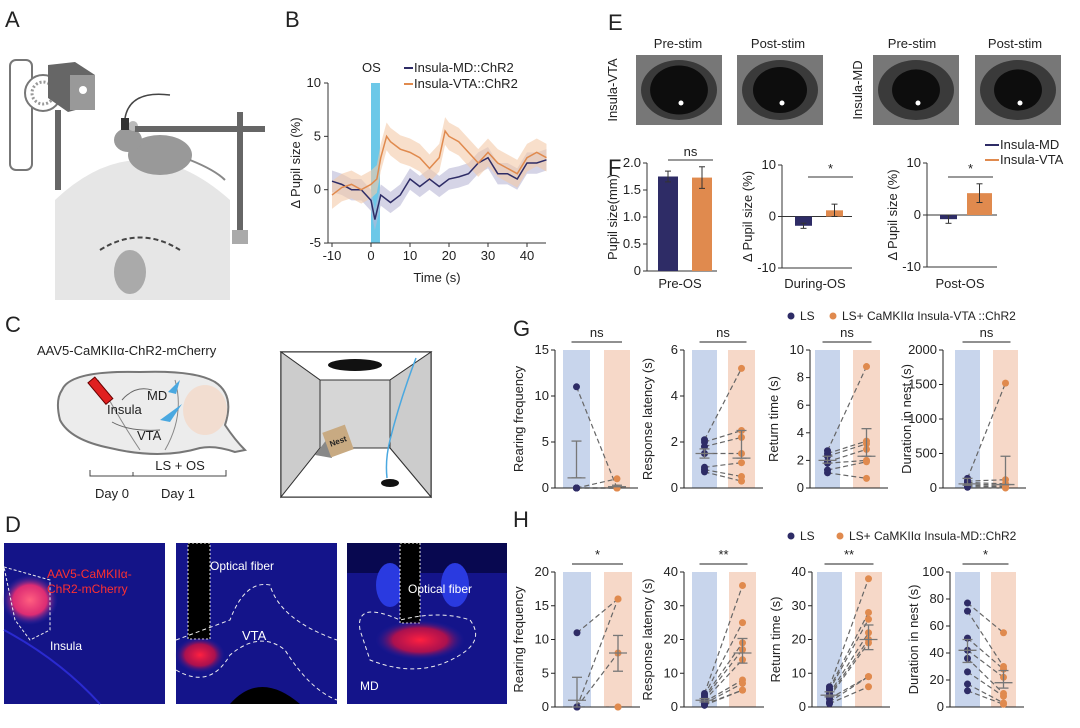  I want to click on panel-label-a: A, so click(12, 19).